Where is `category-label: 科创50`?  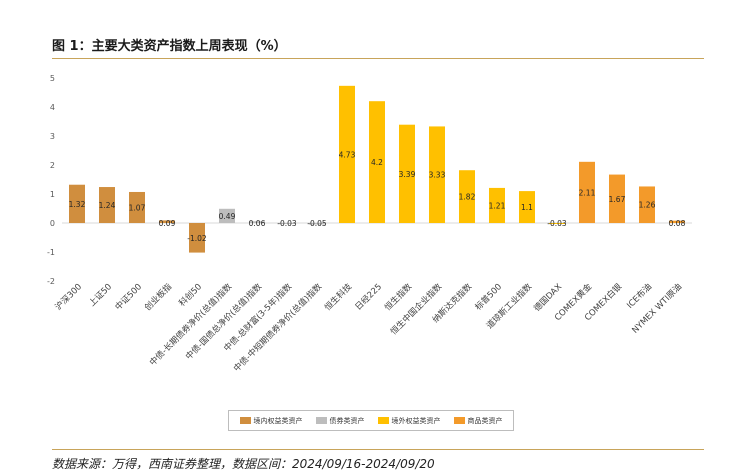 category-label: 科创50 is located at coordinates (190, 294).